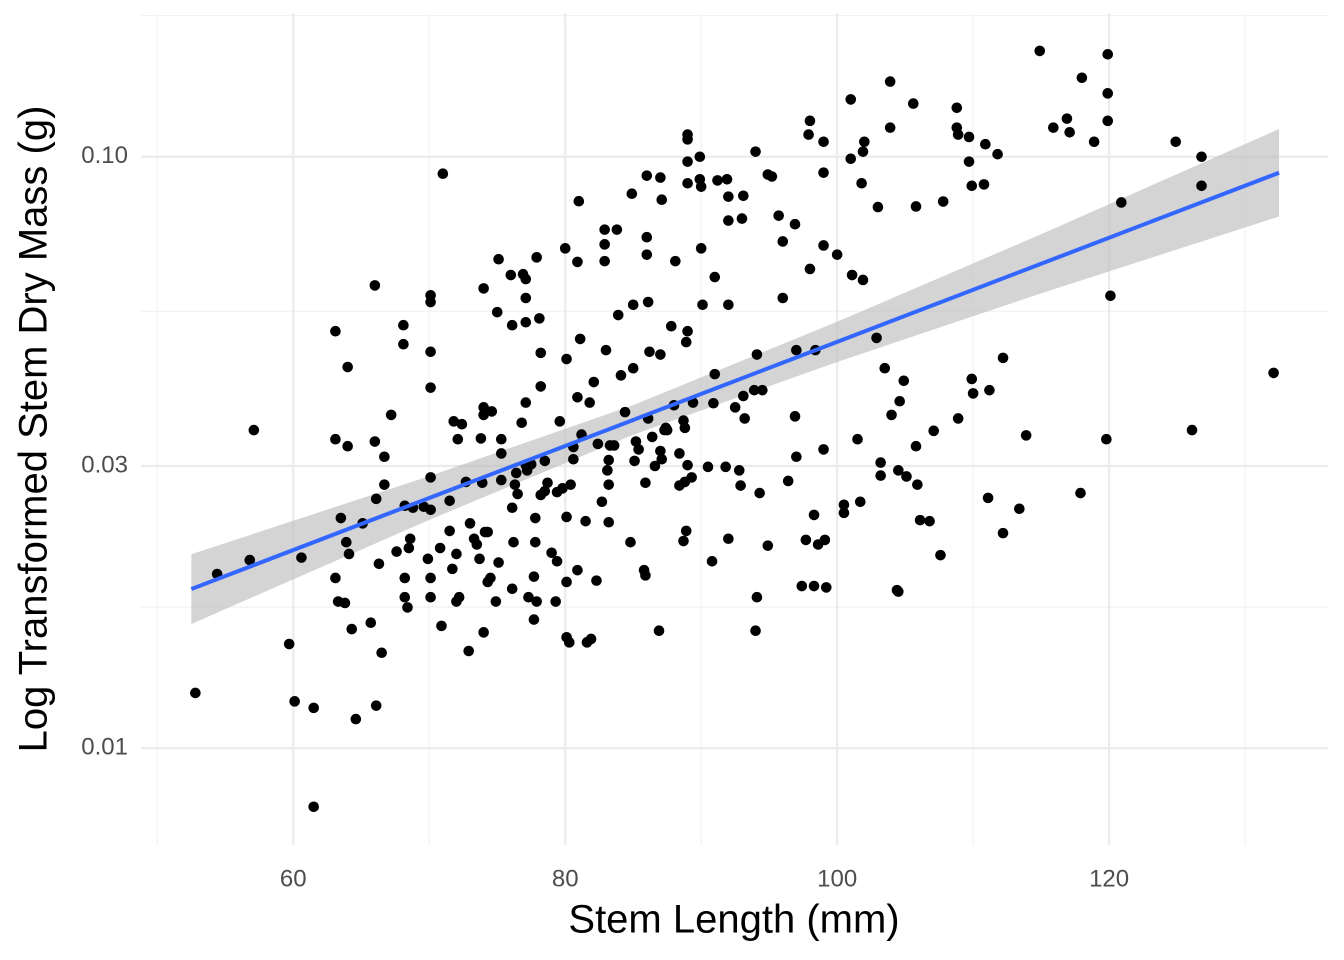 This screenshot has height=960, width=1344. Describe the element at coordinates (104, 155) in the screenshot. I see `y-tick-label: 0.10` at that location.